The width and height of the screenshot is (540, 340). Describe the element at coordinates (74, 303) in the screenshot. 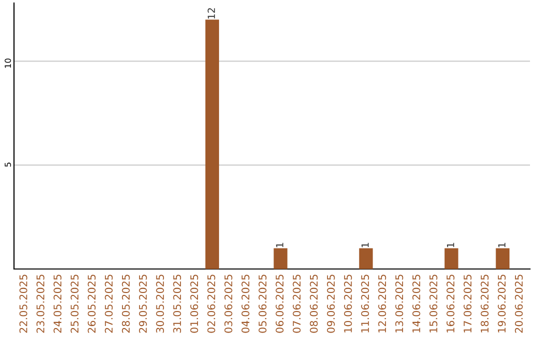

I see `x-tick-label: 25.05.2025` at that location.